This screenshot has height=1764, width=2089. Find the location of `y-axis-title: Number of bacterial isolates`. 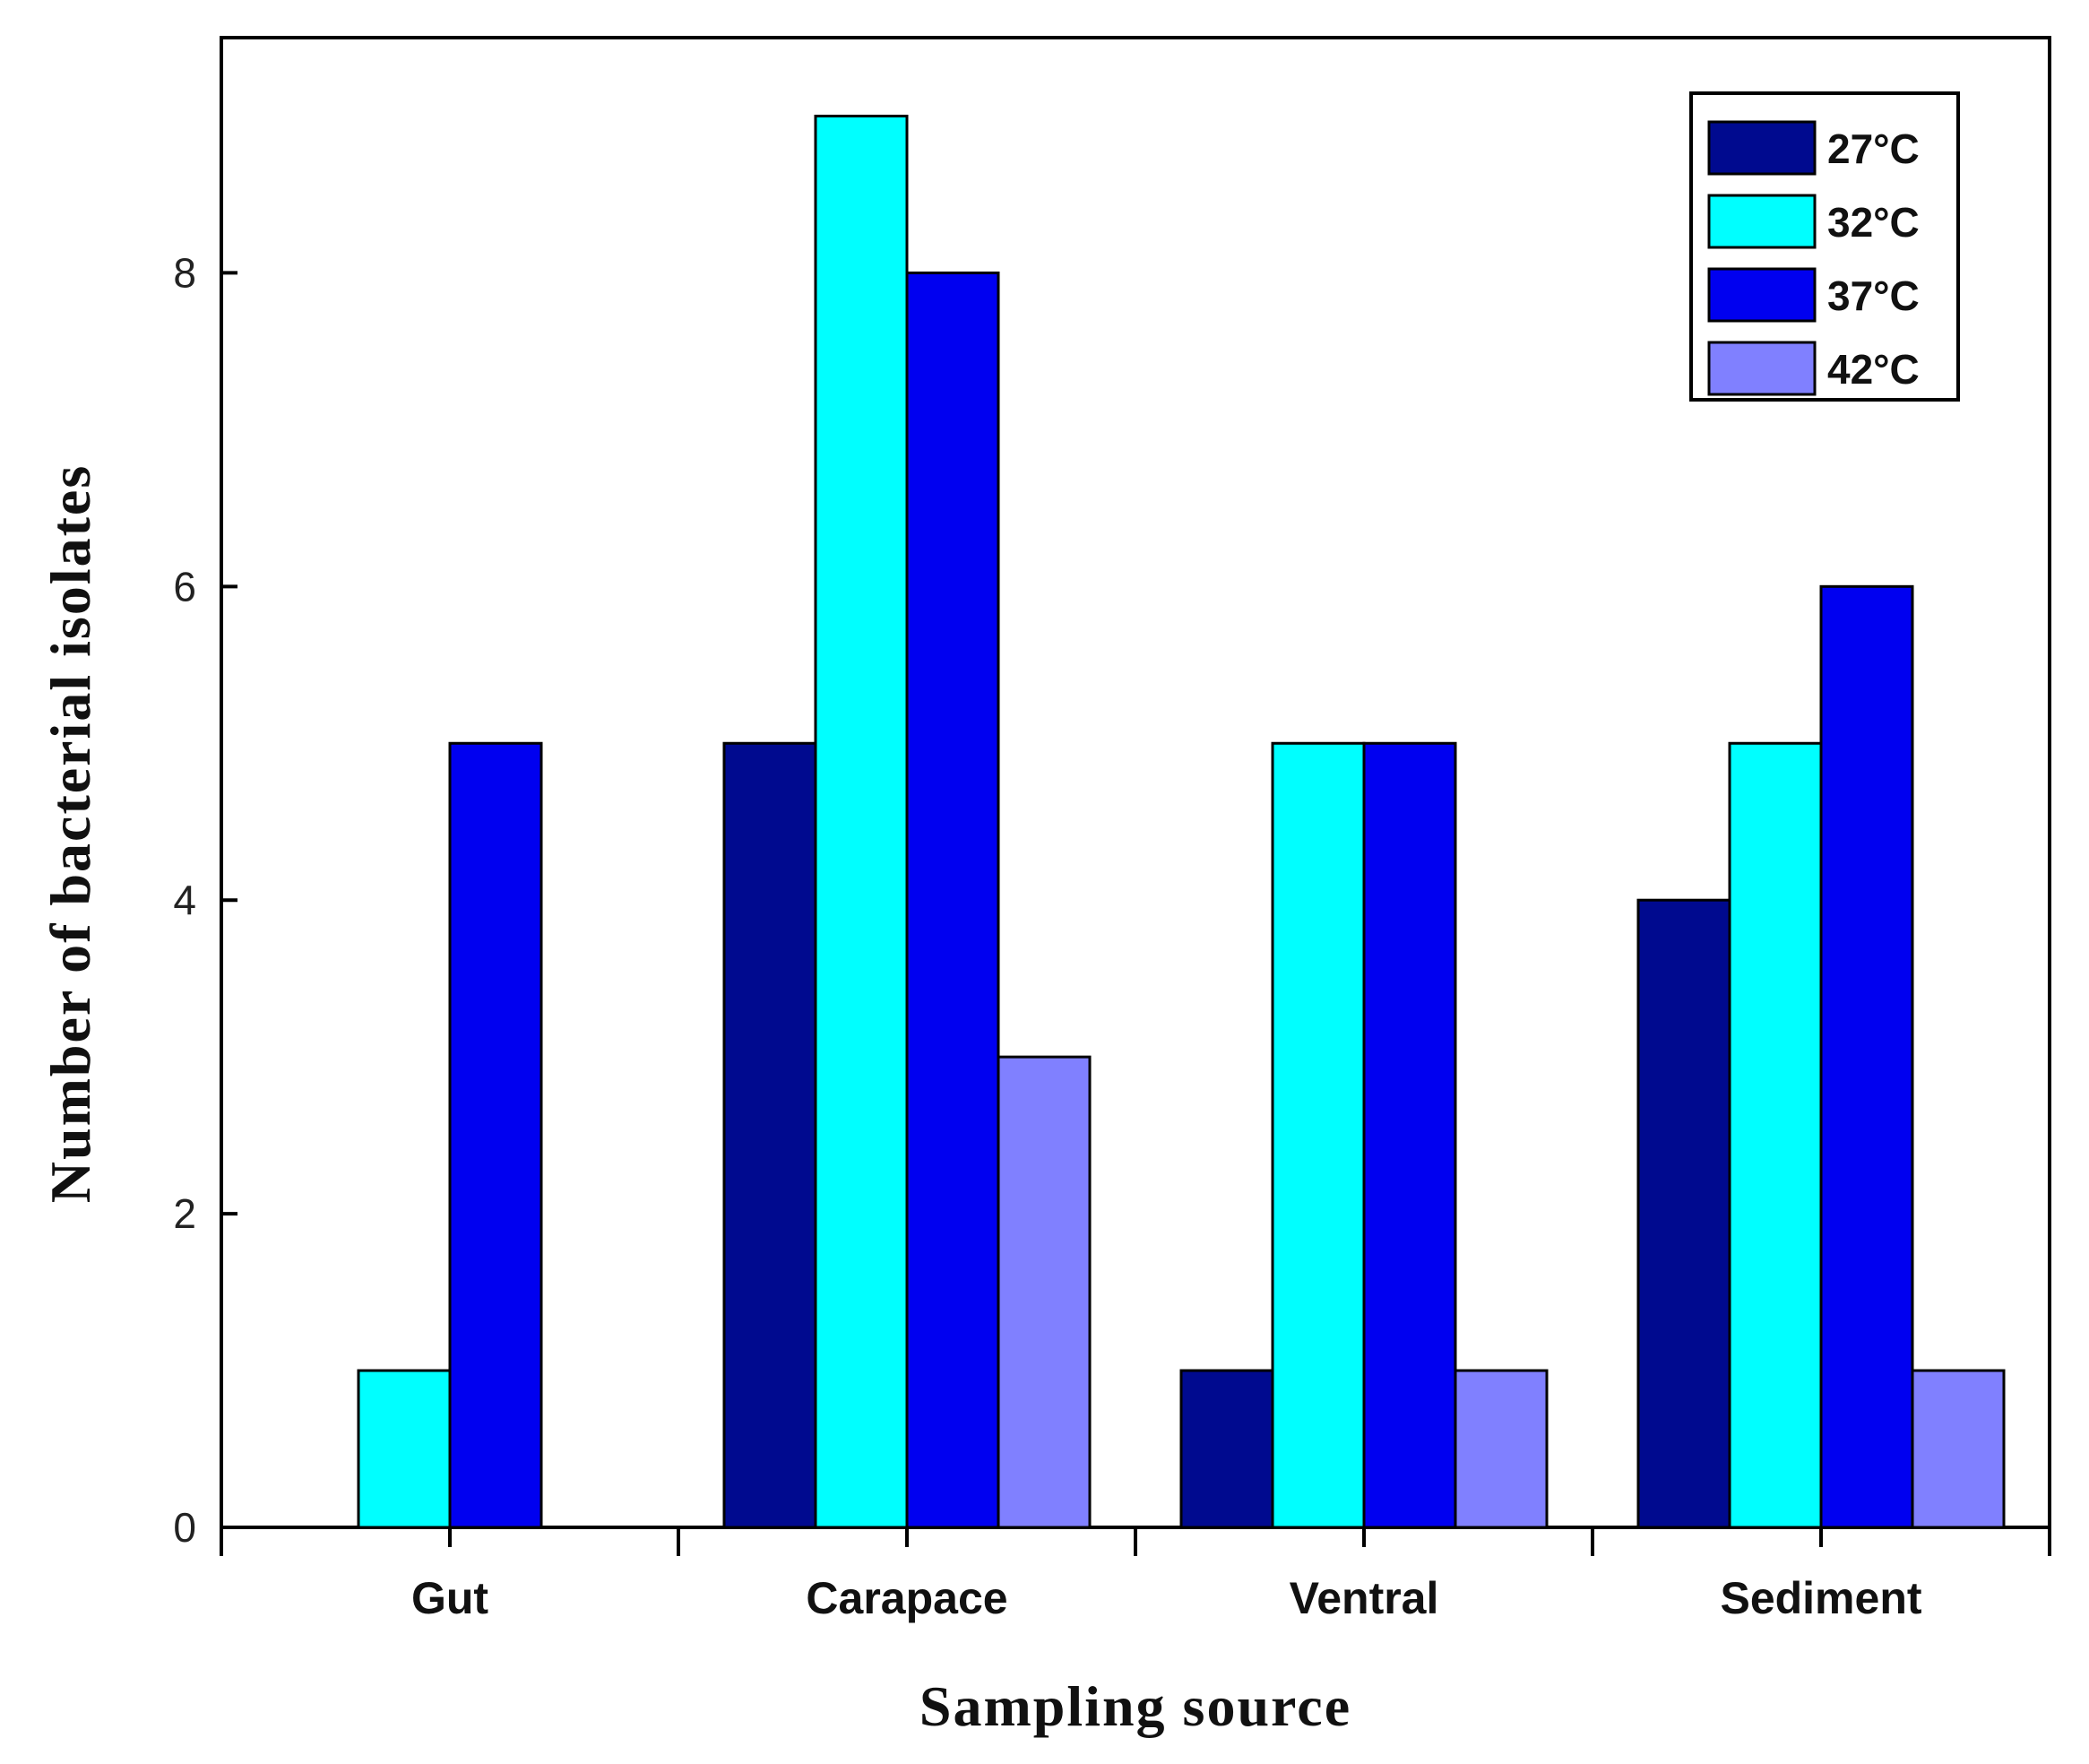

y-axis-title: Number of bacterial isolates is located at coordinates (70, 833).